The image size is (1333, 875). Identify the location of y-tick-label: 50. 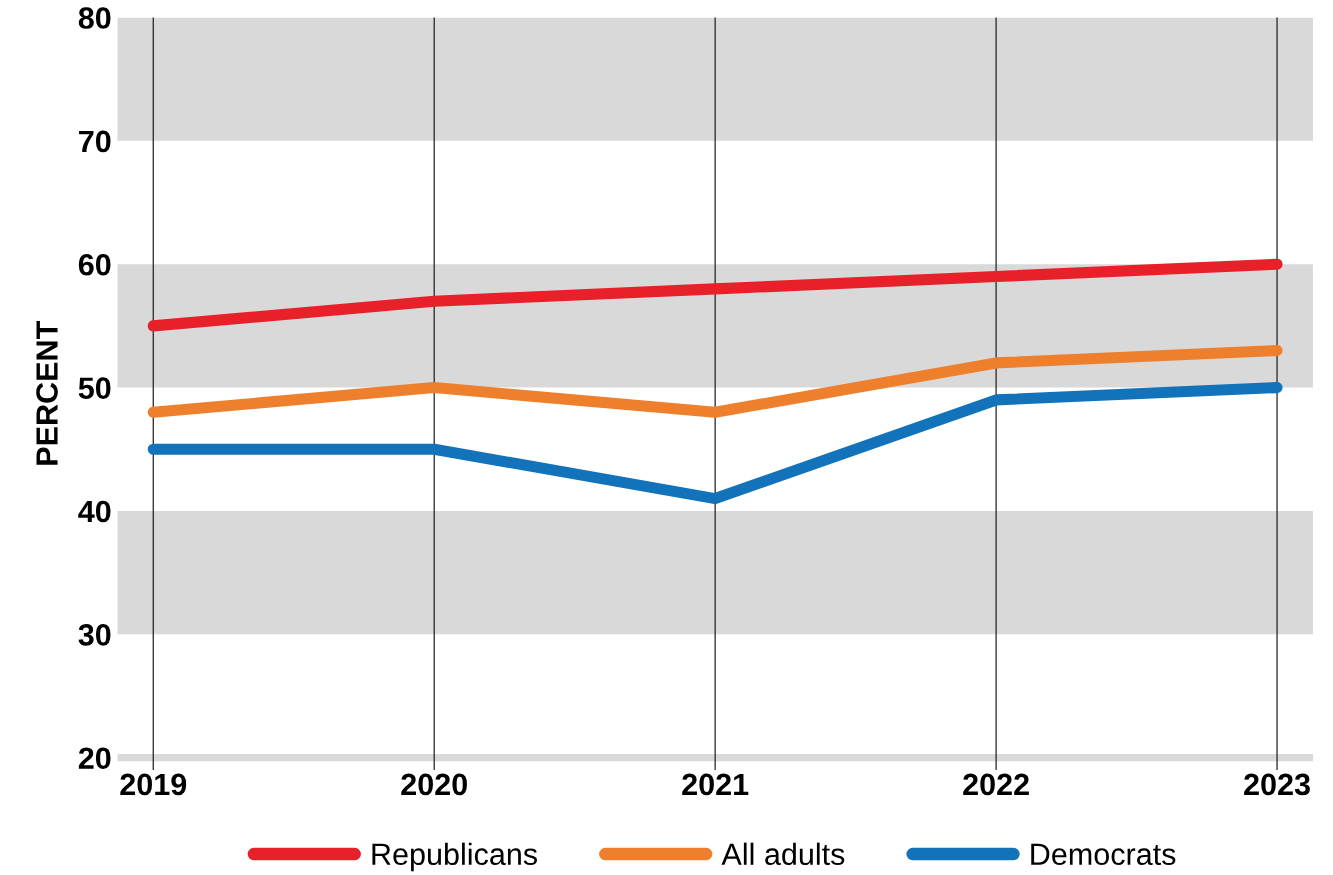
(94, 388).